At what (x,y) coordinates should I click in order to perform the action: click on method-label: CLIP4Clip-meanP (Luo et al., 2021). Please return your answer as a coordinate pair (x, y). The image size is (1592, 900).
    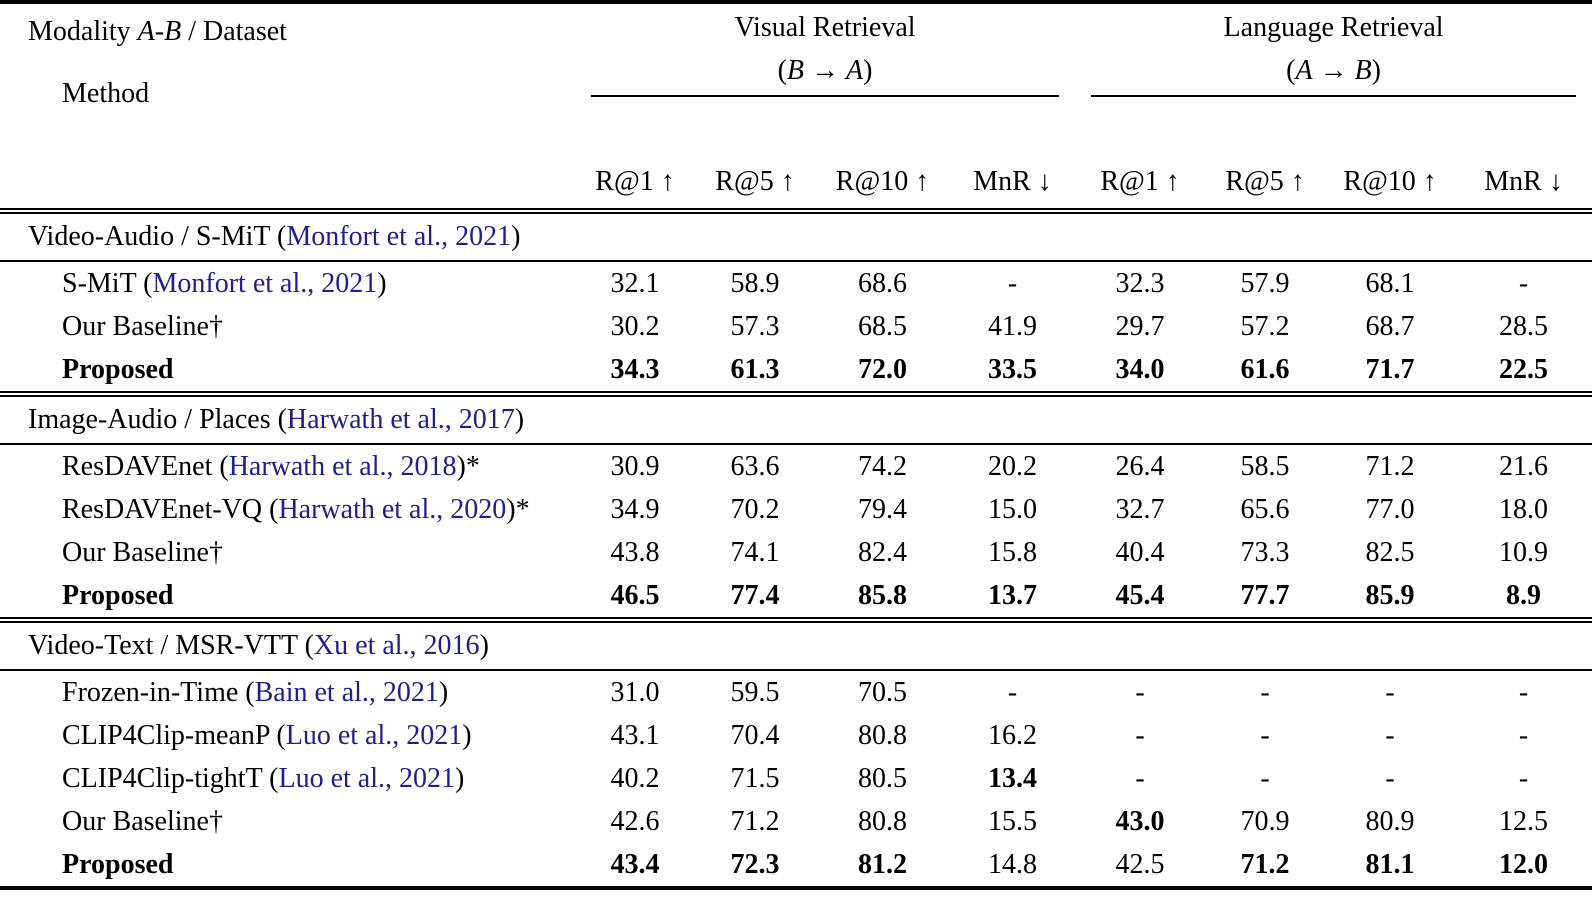
    Looking at the image, I should click on (287, 735).